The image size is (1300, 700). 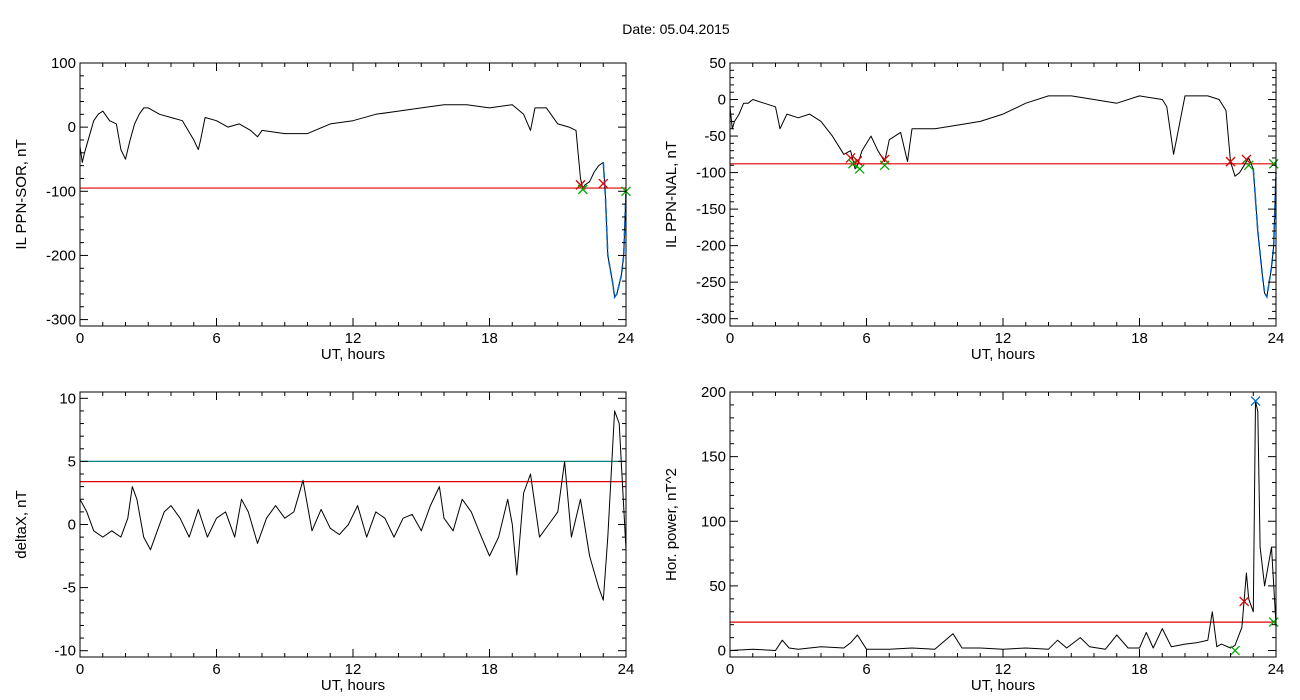 What do you see at coordinates (65, 651) in the screenshot?
I see `y-tick-label: -10` at bounding box center [65, 651].